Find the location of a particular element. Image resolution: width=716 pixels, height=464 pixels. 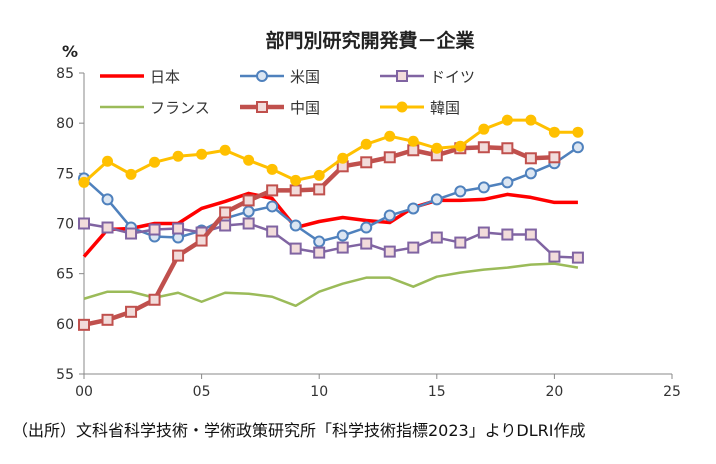

legend-item: 米国 is located at coordinates (280, 77).